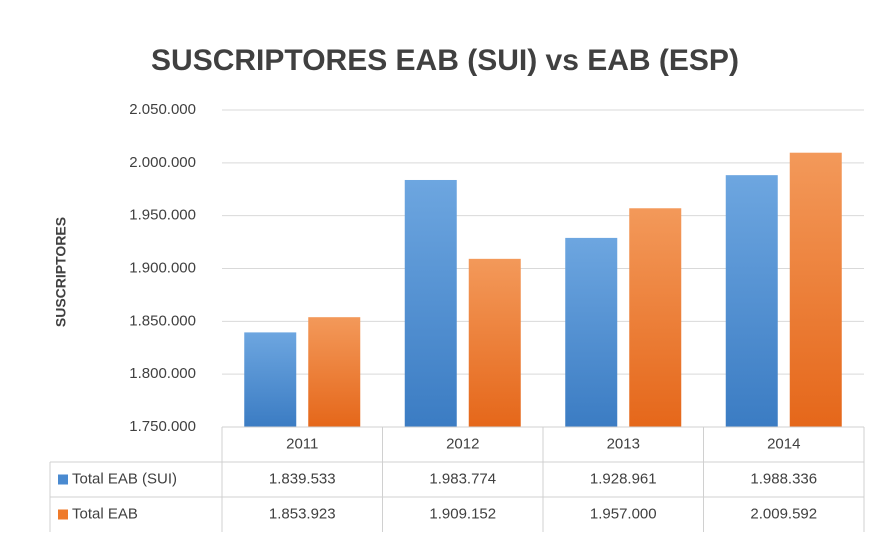 This screenshot has width=876, height=533. Describe the element at coordinates (162, 373) in the screenshot. I see `y-tick-label: 1.800.000` at that location.